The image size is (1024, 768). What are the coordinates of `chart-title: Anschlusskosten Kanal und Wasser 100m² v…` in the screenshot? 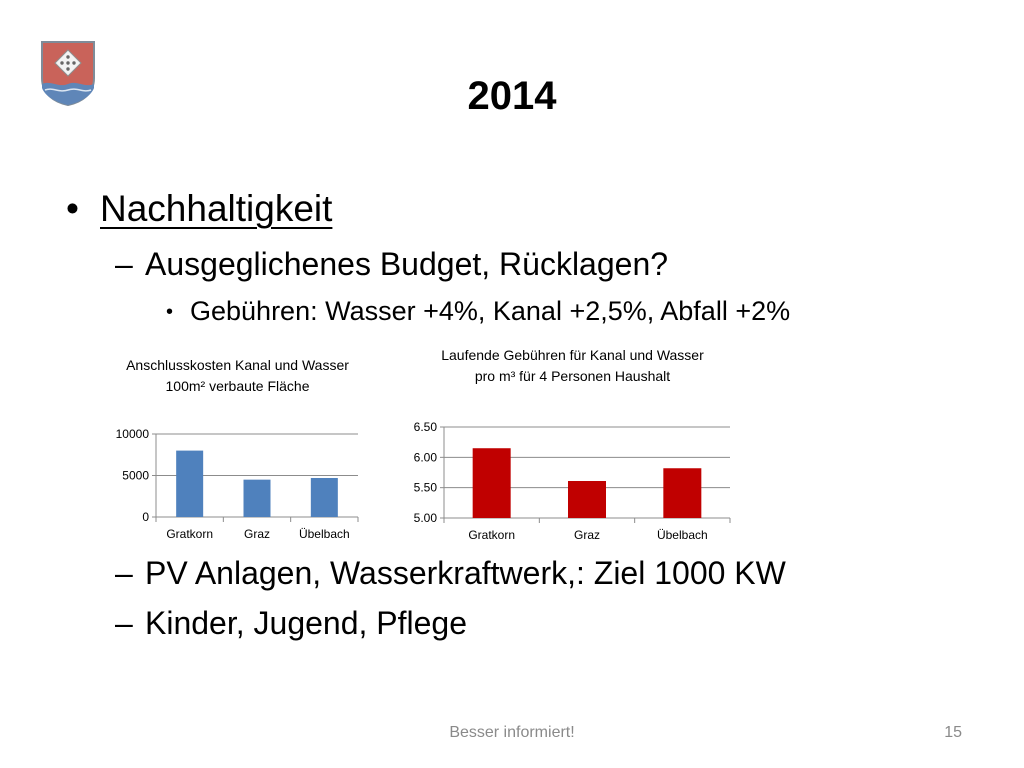 It's located at (237, 375).